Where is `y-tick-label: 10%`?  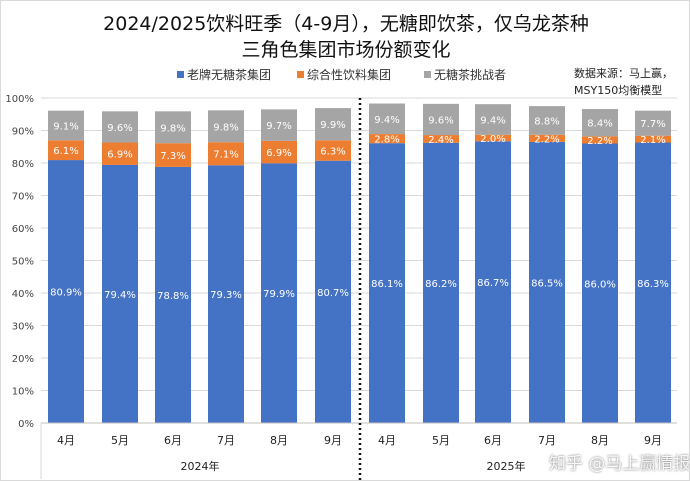 y-tick-label: 10% is located at coordinates (23, 392).